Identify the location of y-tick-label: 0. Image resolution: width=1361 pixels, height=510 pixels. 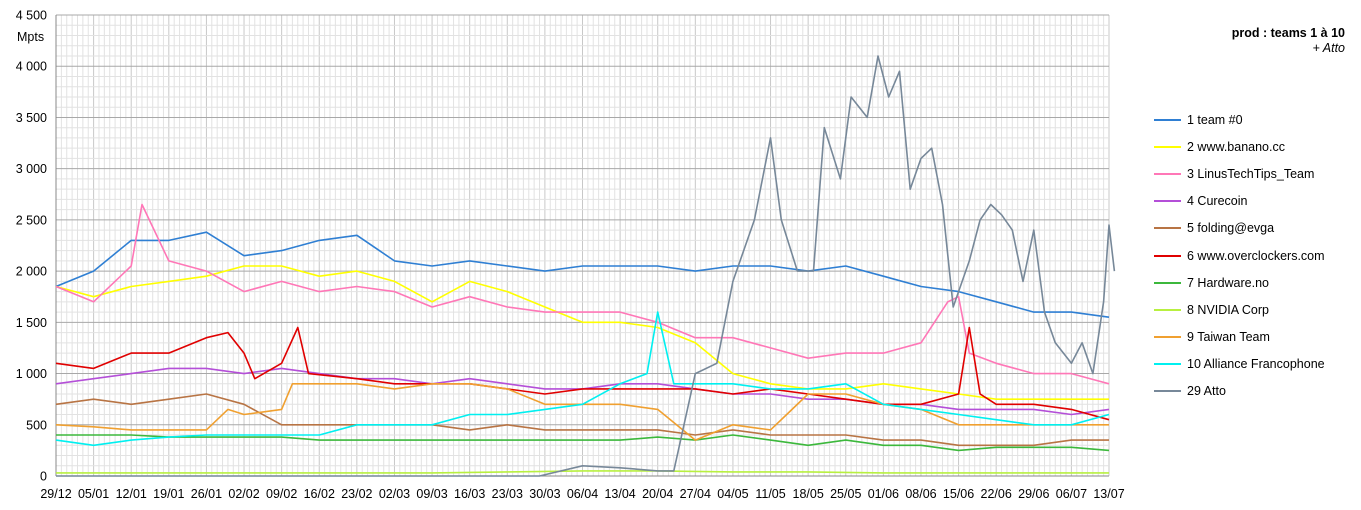
(43, 477).